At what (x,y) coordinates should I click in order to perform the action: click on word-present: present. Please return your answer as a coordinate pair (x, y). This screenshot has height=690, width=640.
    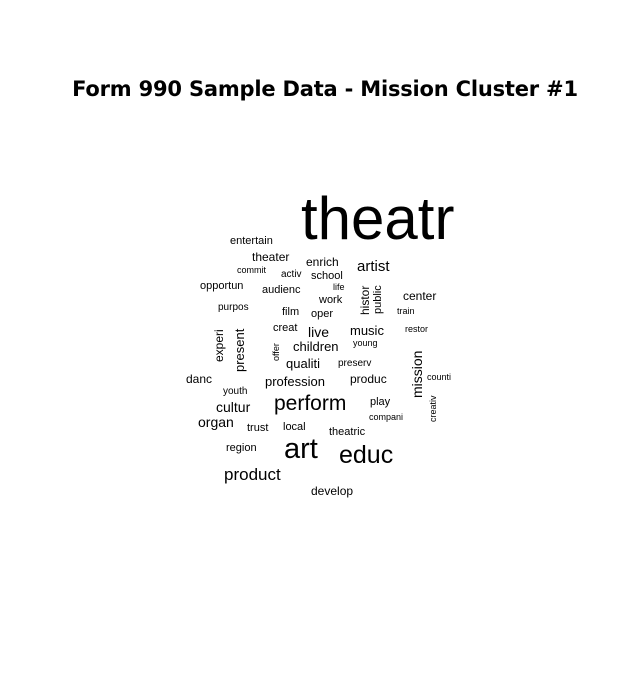
    Looking at the image, I should click on (239, 350).